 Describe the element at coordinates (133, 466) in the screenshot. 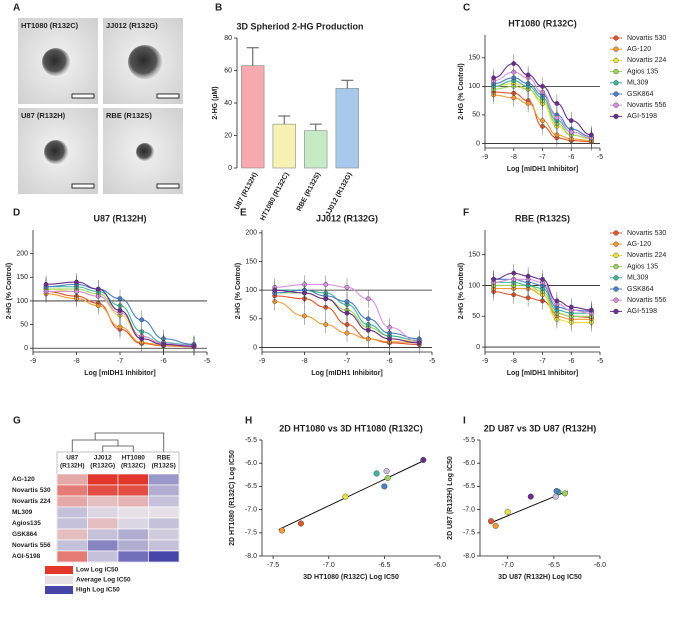

I see `column-label: (R132C)` at that location.